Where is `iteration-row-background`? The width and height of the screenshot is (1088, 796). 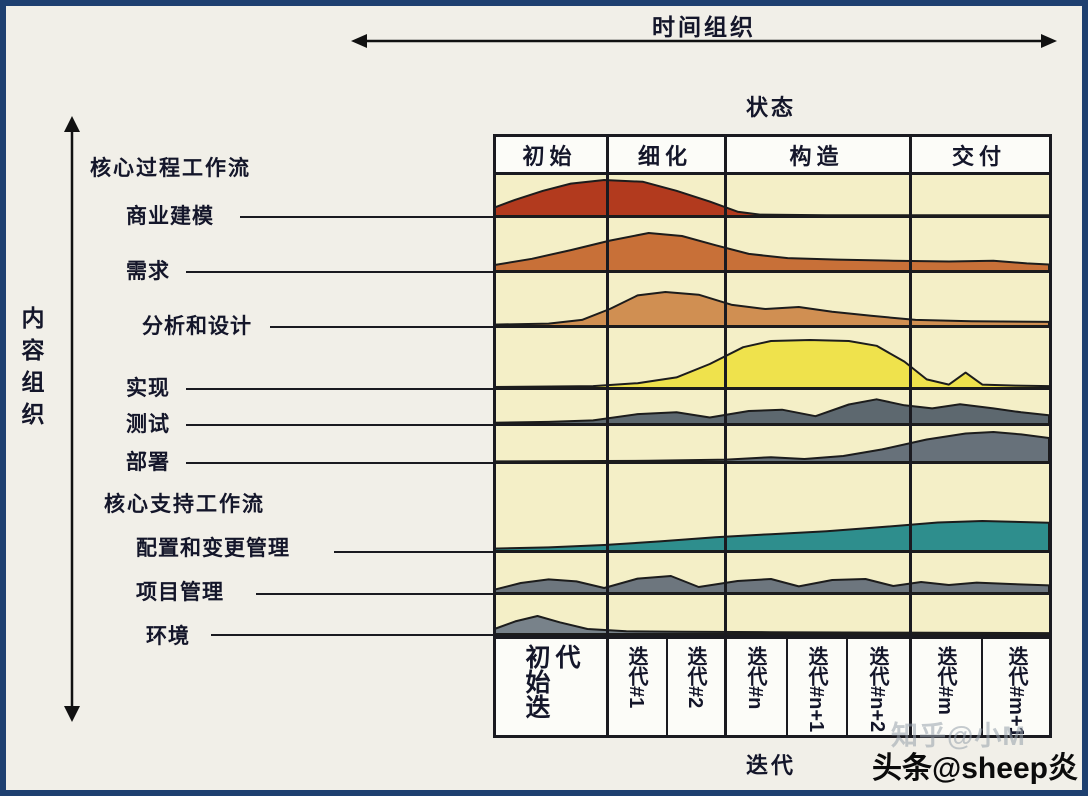
iteration-row-background is located at coordinates (771, 686).